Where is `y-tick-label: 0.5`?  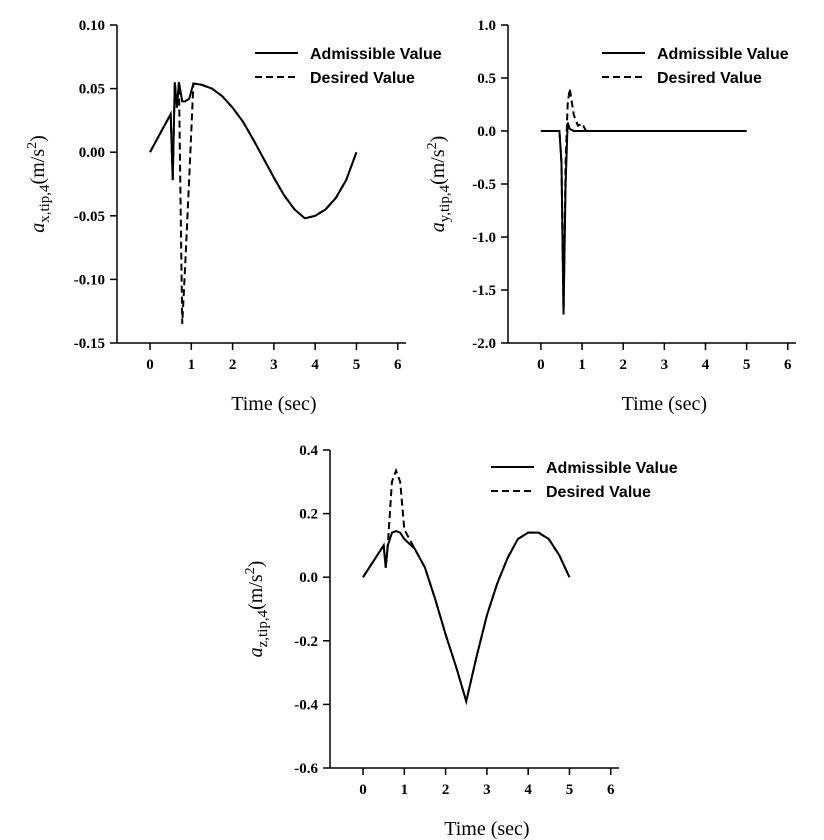
y-tick-label: 0.5 is located at coordinates (486, 79).